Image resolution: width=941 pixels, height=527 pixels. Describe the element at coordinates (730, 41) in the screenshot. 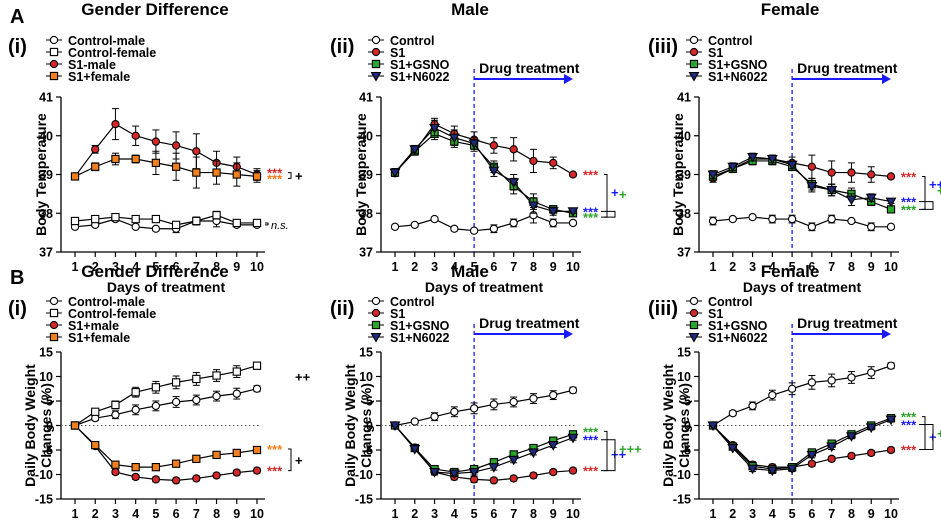

I see `legend-label: Control` at that location.